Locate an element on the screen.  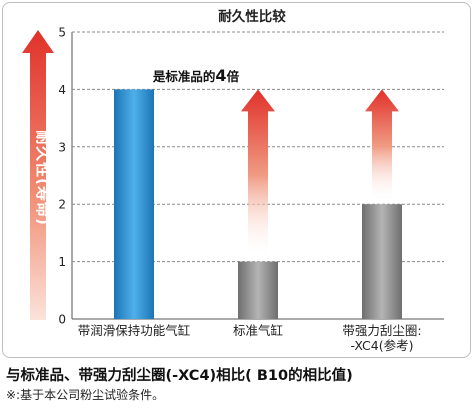
x-category-label: 带润滑保持功能气缸 is located at coordinates (134, 330).